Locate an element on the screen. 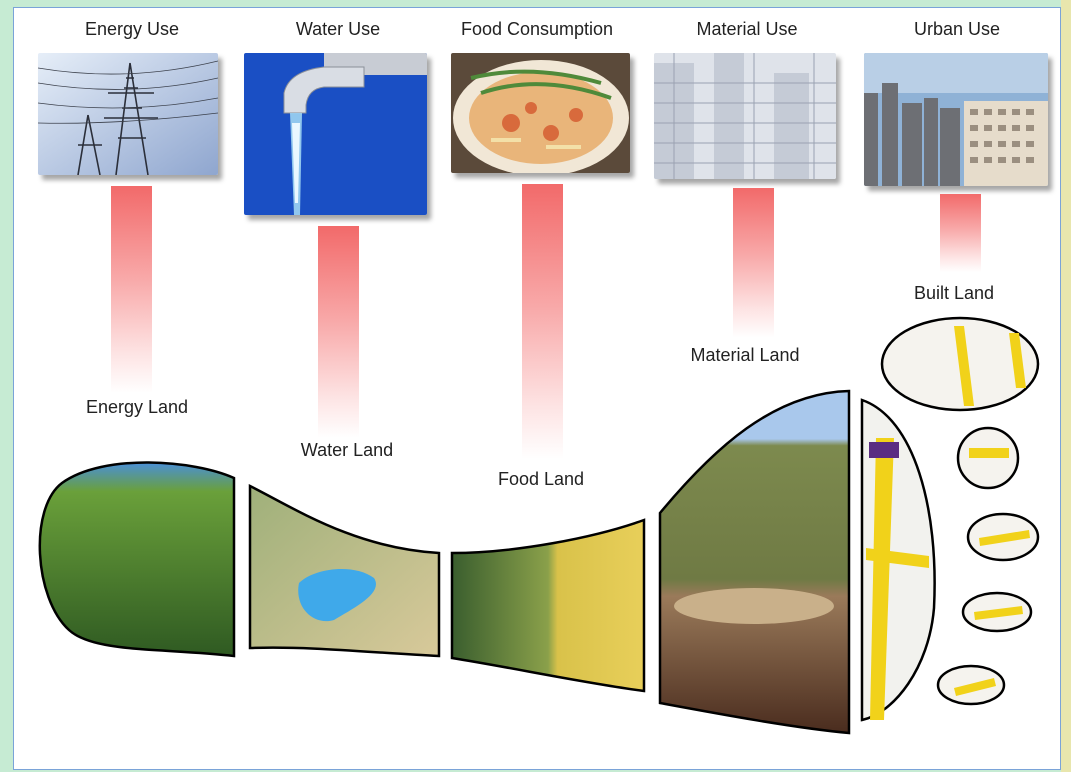  material-land-stump-shape is located at coordinates (754, 562).